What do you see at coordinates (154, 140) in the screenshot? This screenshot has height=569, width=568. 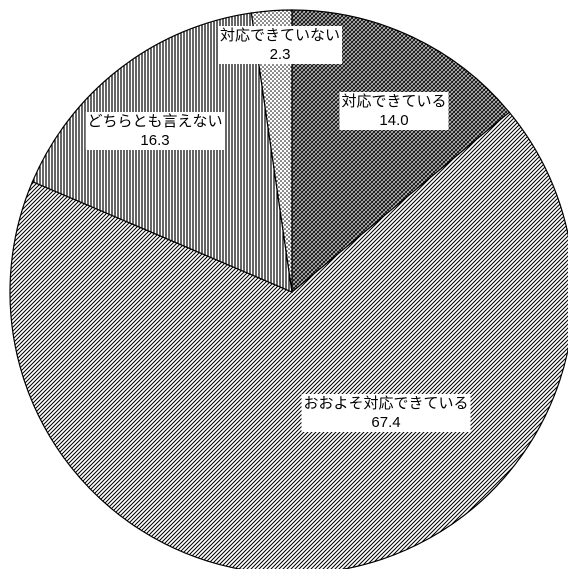 I see `data-label-value: 16.3` at bounding box center [154, 140].